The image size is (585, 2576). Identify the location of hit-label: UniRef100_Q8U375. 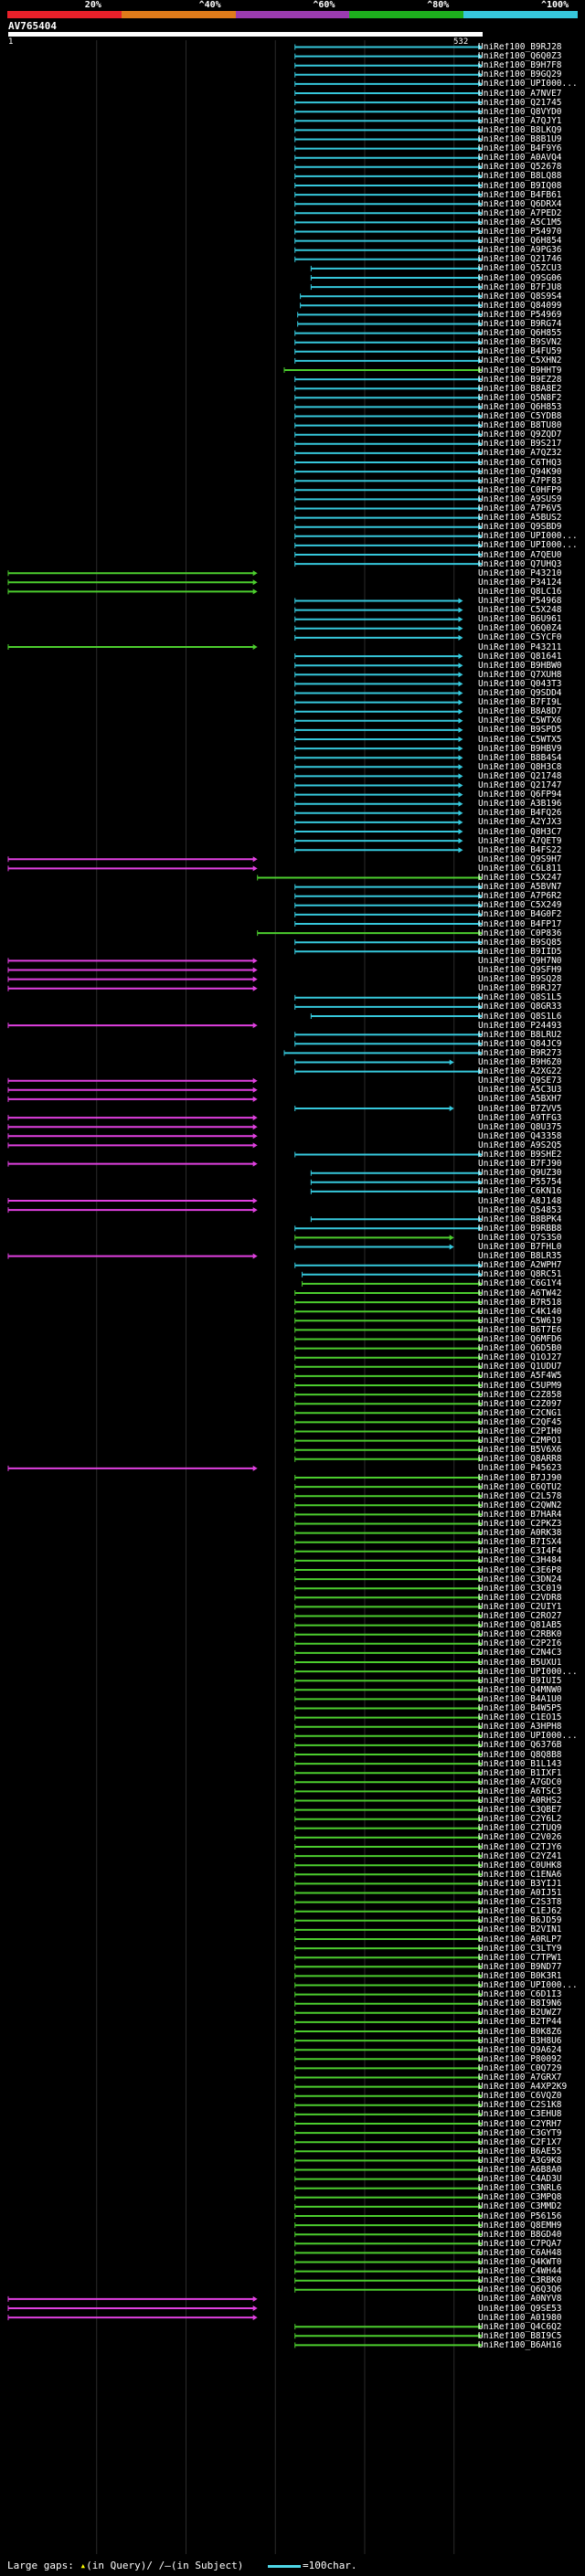
(520, 1127).